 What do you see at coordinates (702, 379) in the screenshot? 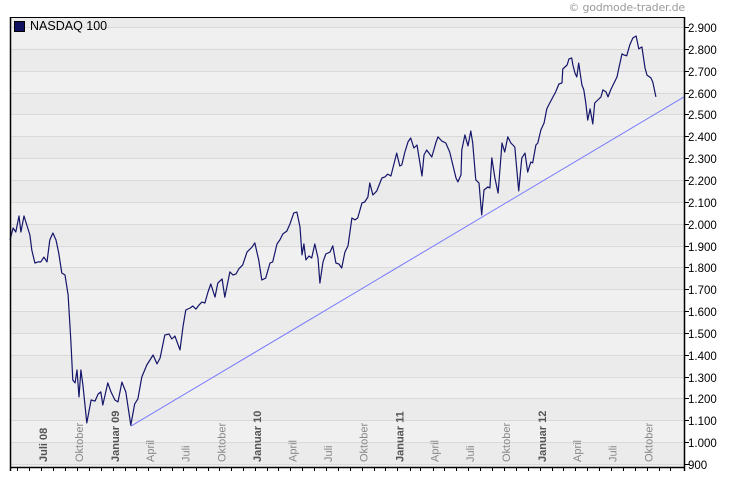
I see `y-tick-label: 1.300` at bounding box center [702, 379].